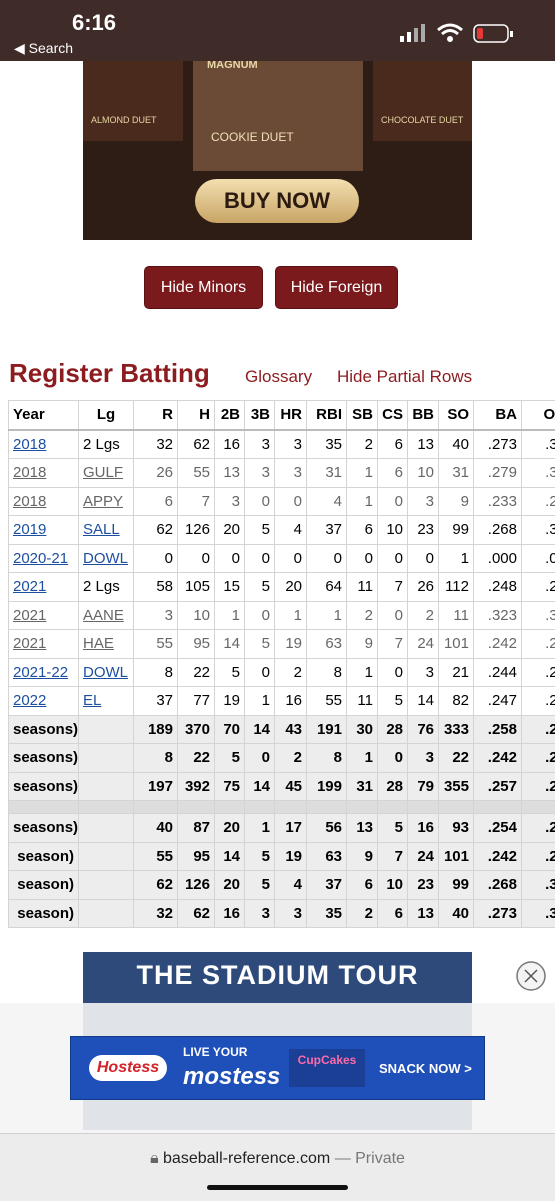 The image size is (555, 1201). I want to click on summary-cell: 16, so click(230, 913).